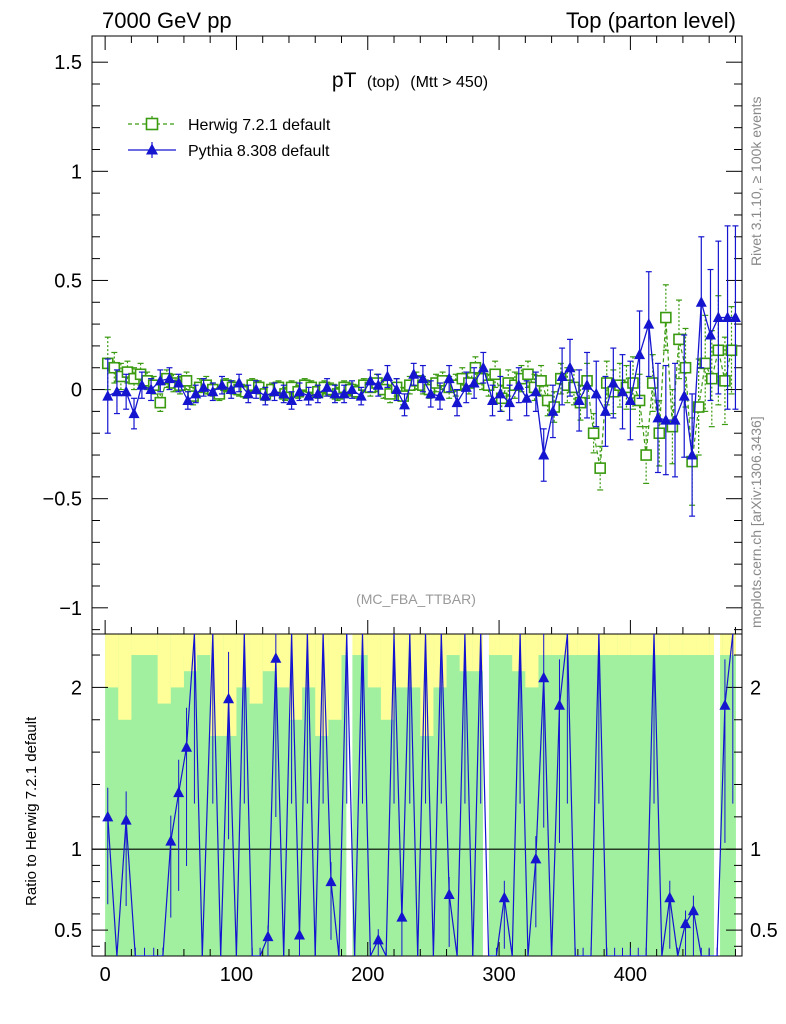  Describe the element at coordinates (152, 124) in the screenshot. I see `legend-herwig-marker` at that location.